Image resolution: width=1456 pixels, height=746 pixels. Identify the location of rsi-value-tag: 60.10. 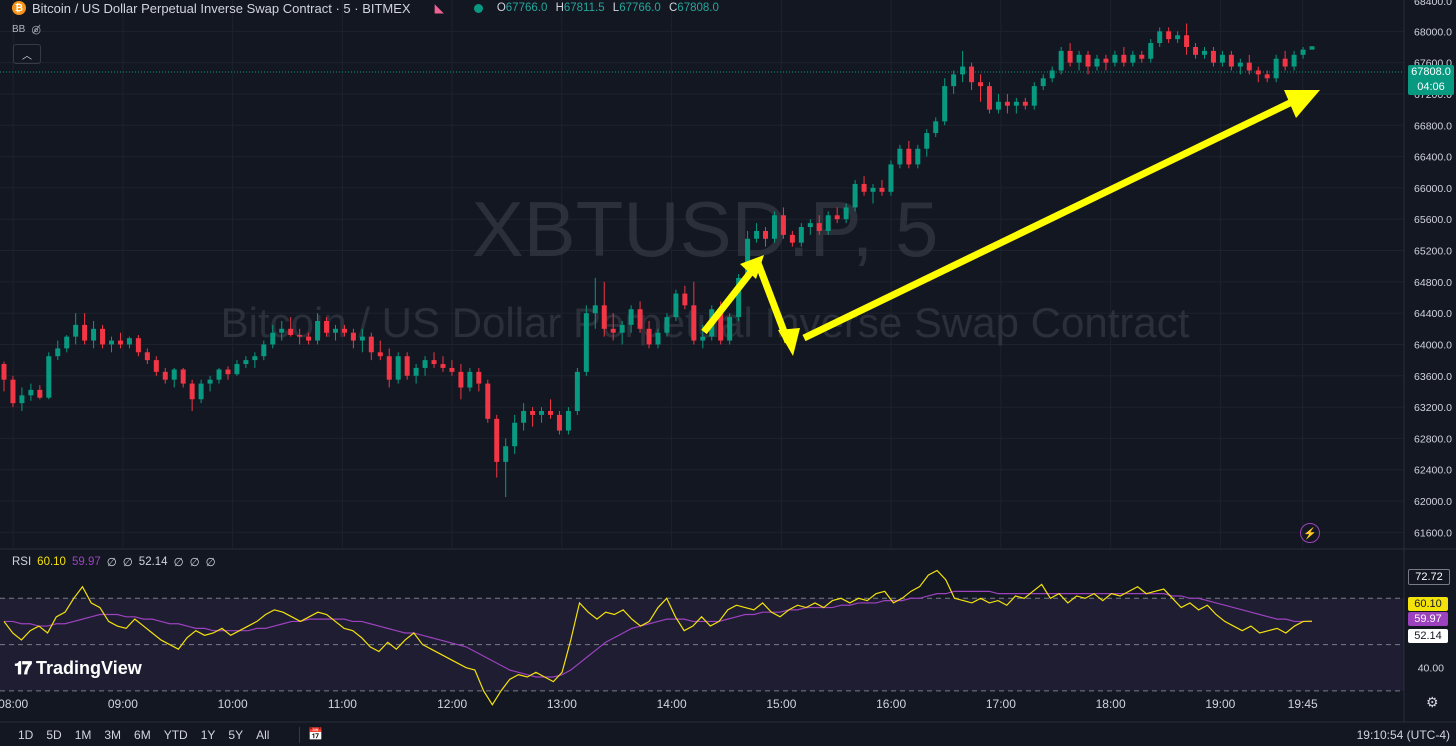
(1428, 604).